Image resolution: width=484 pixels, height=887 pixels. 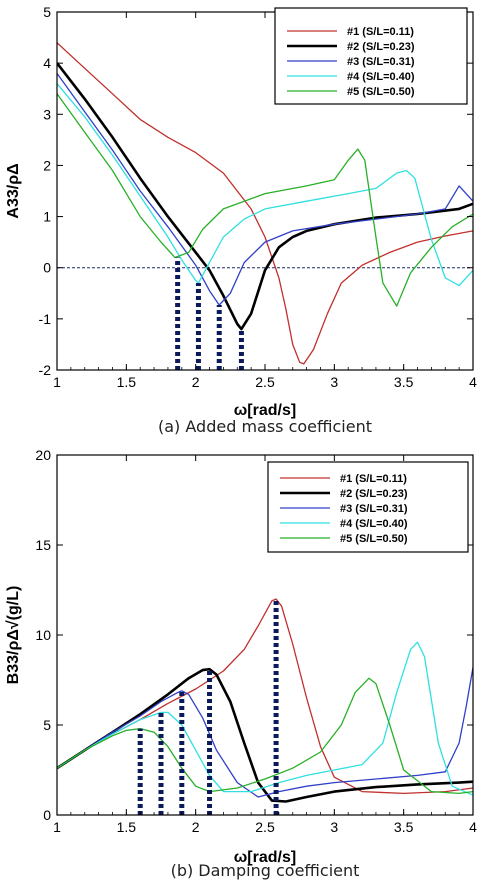 I want to click on y-tick-label: -2, so click(x=45, y=370).